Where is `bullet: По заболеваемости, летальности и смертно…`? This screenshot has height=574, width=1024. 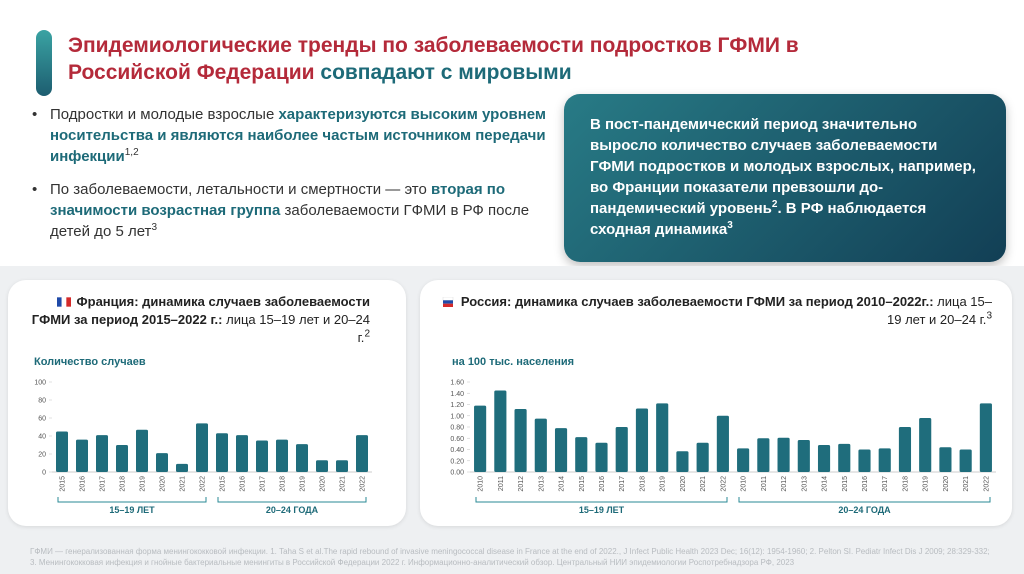
bullet: По заболеваемости, летальности и смертно… is located at coordinates (290, 210).